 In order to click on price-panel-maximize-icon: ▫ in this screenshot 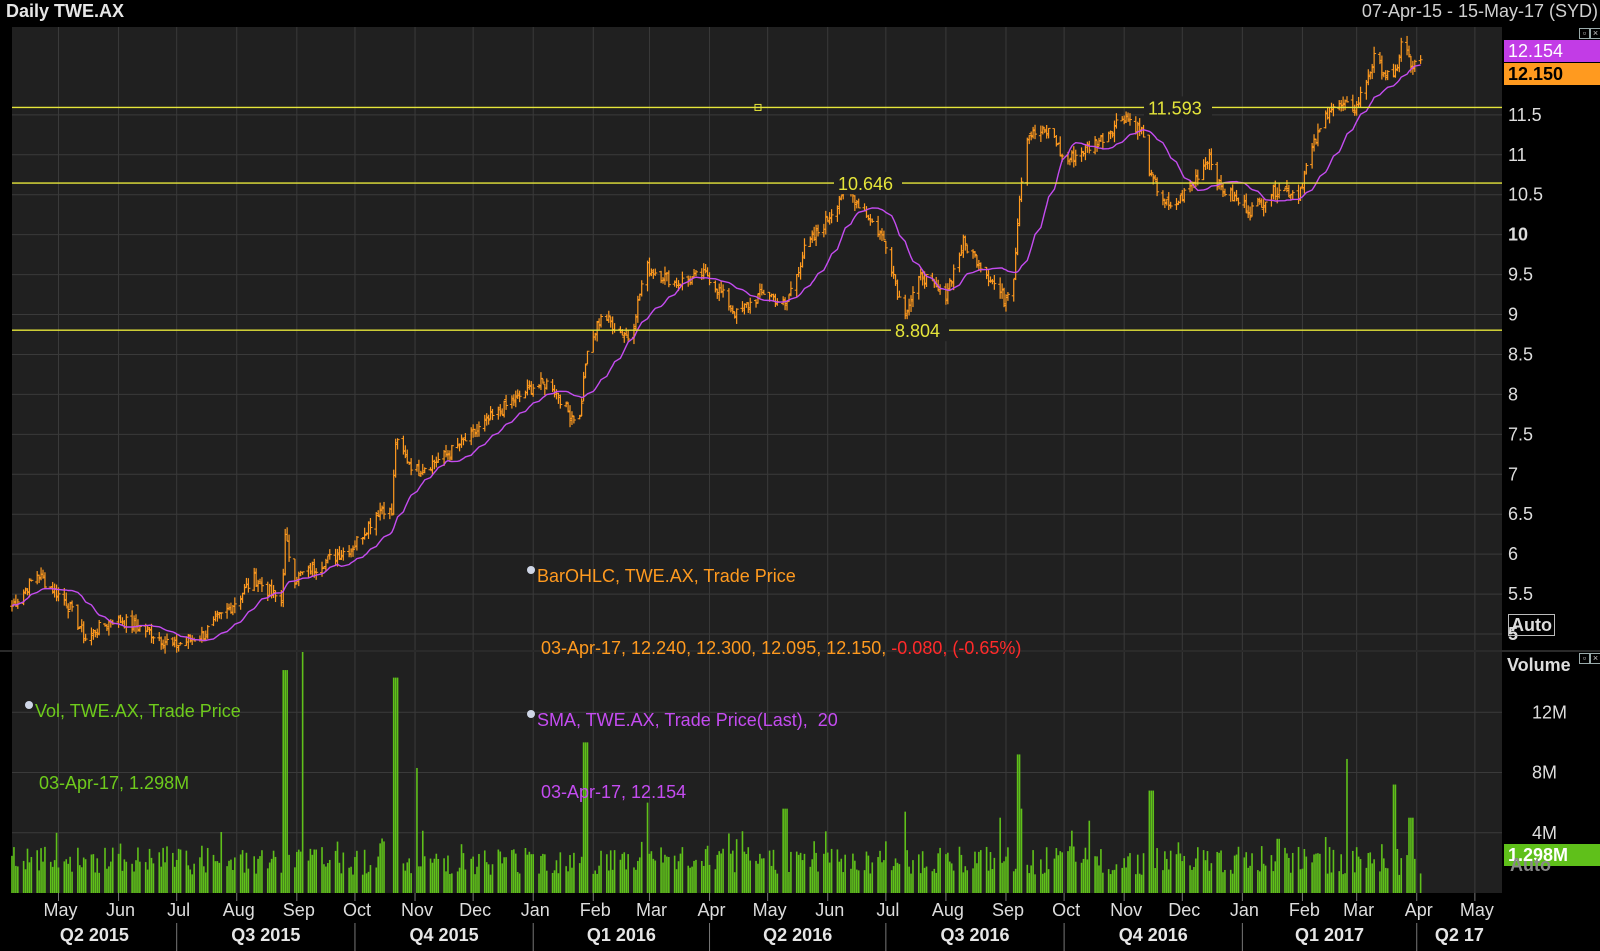, I will do `click(1584, 33)`.